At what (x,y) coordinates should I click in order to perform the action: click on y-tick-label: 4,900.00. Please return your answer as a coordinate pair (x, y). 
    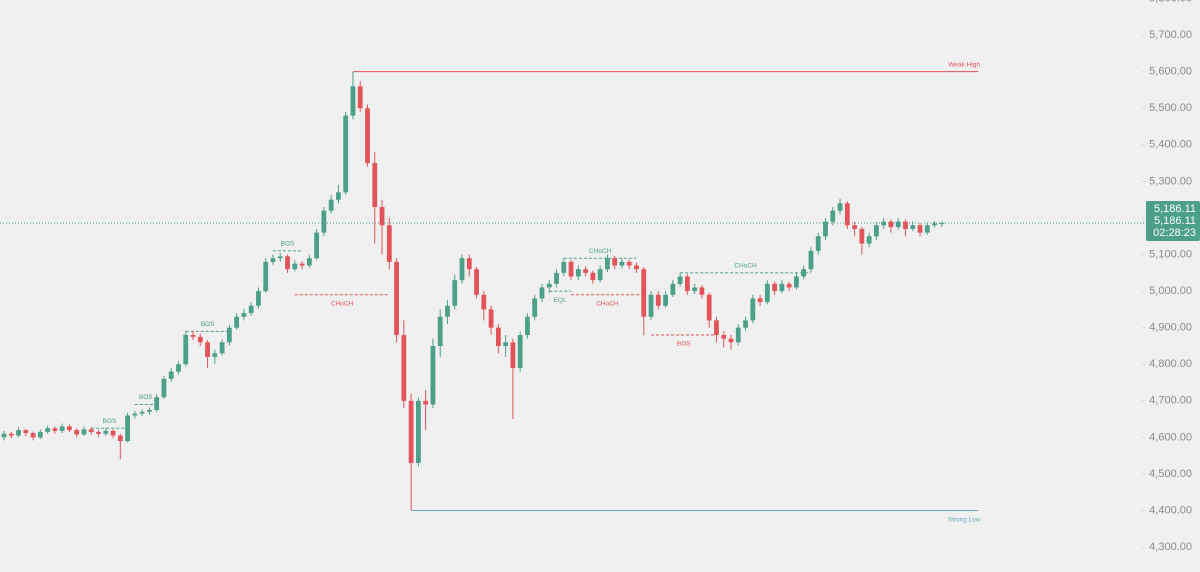
    Looking at the image, I should click on (1170, 328).